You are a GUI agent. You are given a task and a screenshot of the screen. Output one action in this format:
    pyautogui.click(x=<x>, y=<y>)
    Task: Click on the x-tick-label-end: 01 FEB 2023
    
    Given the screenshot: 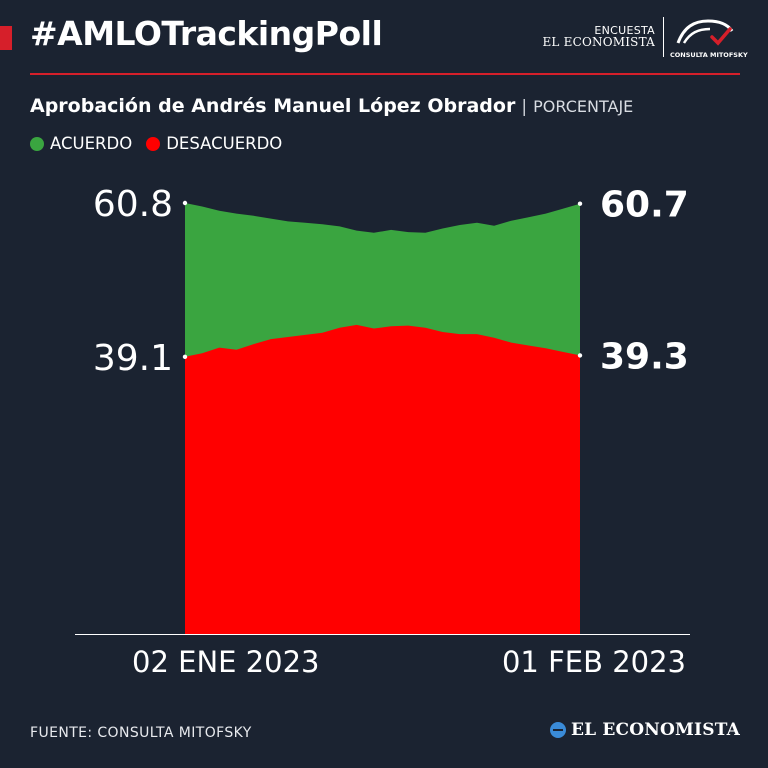 What is the action you would take?
    pyautogui.click(x=594, y=662)
    